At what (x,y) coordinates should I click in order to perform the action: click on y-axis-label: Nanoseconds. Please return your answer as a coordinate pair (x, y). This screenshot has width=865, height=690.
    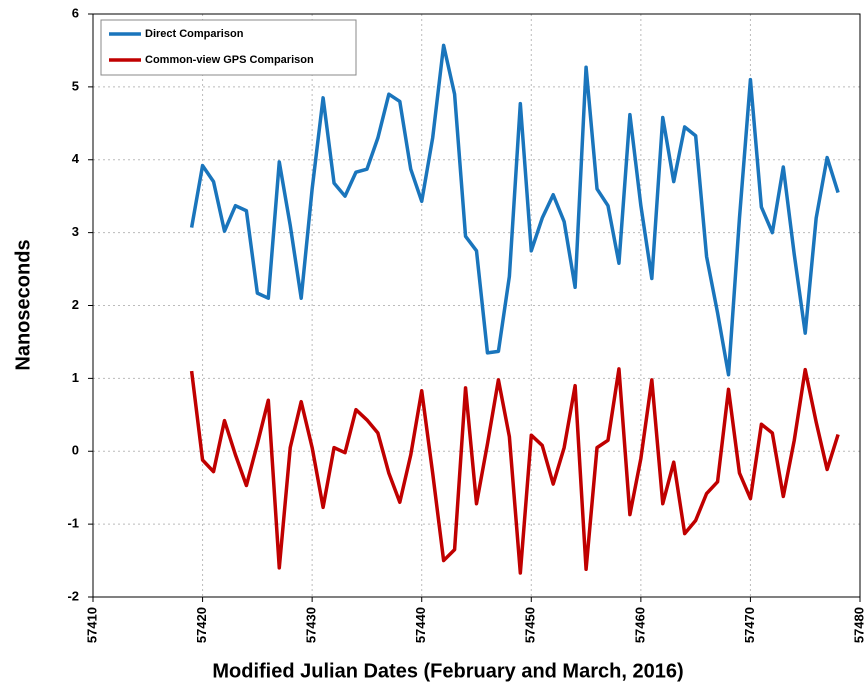
    Looking at the image, I should click on (23, 304).